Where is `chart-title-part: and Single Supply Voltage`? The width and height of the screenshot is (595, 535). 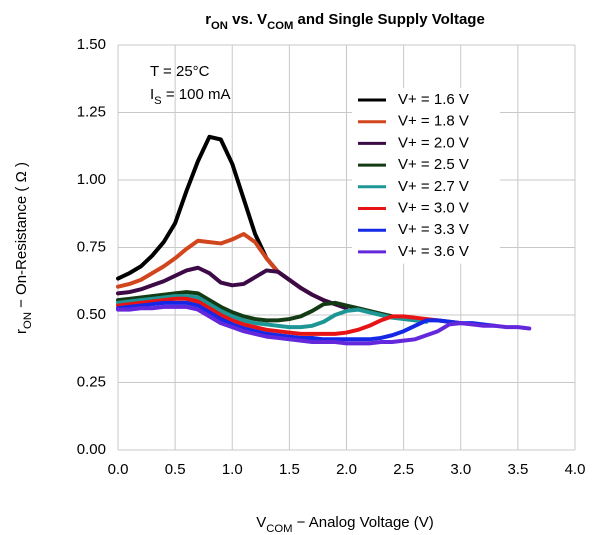 chart-title-part: and Single Supply Voltage is located at coordinates (388, 19).